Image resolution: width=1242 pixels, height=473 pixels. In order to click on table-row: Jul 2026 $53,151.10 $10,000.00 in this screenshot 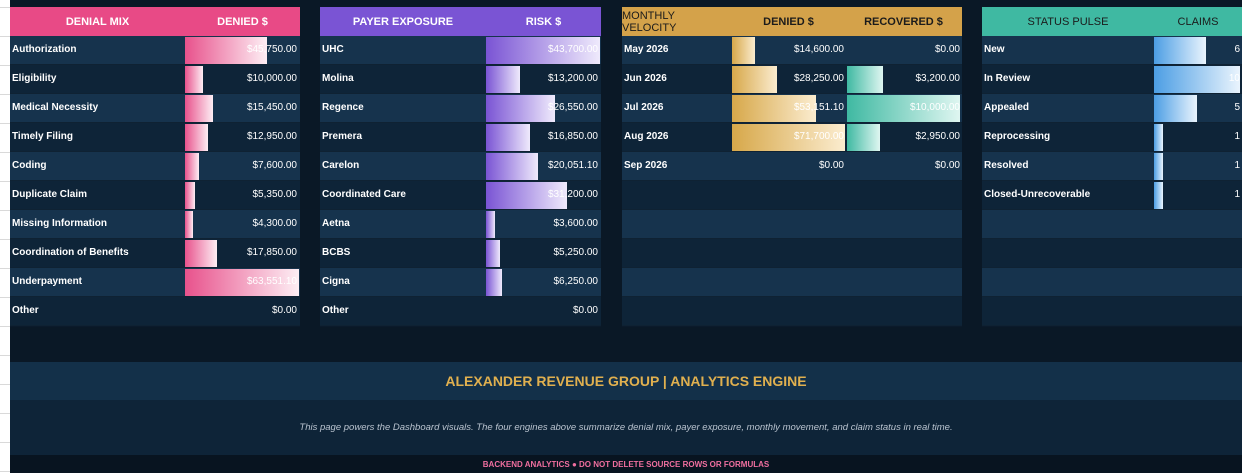, I will do `click(792, 108)`.